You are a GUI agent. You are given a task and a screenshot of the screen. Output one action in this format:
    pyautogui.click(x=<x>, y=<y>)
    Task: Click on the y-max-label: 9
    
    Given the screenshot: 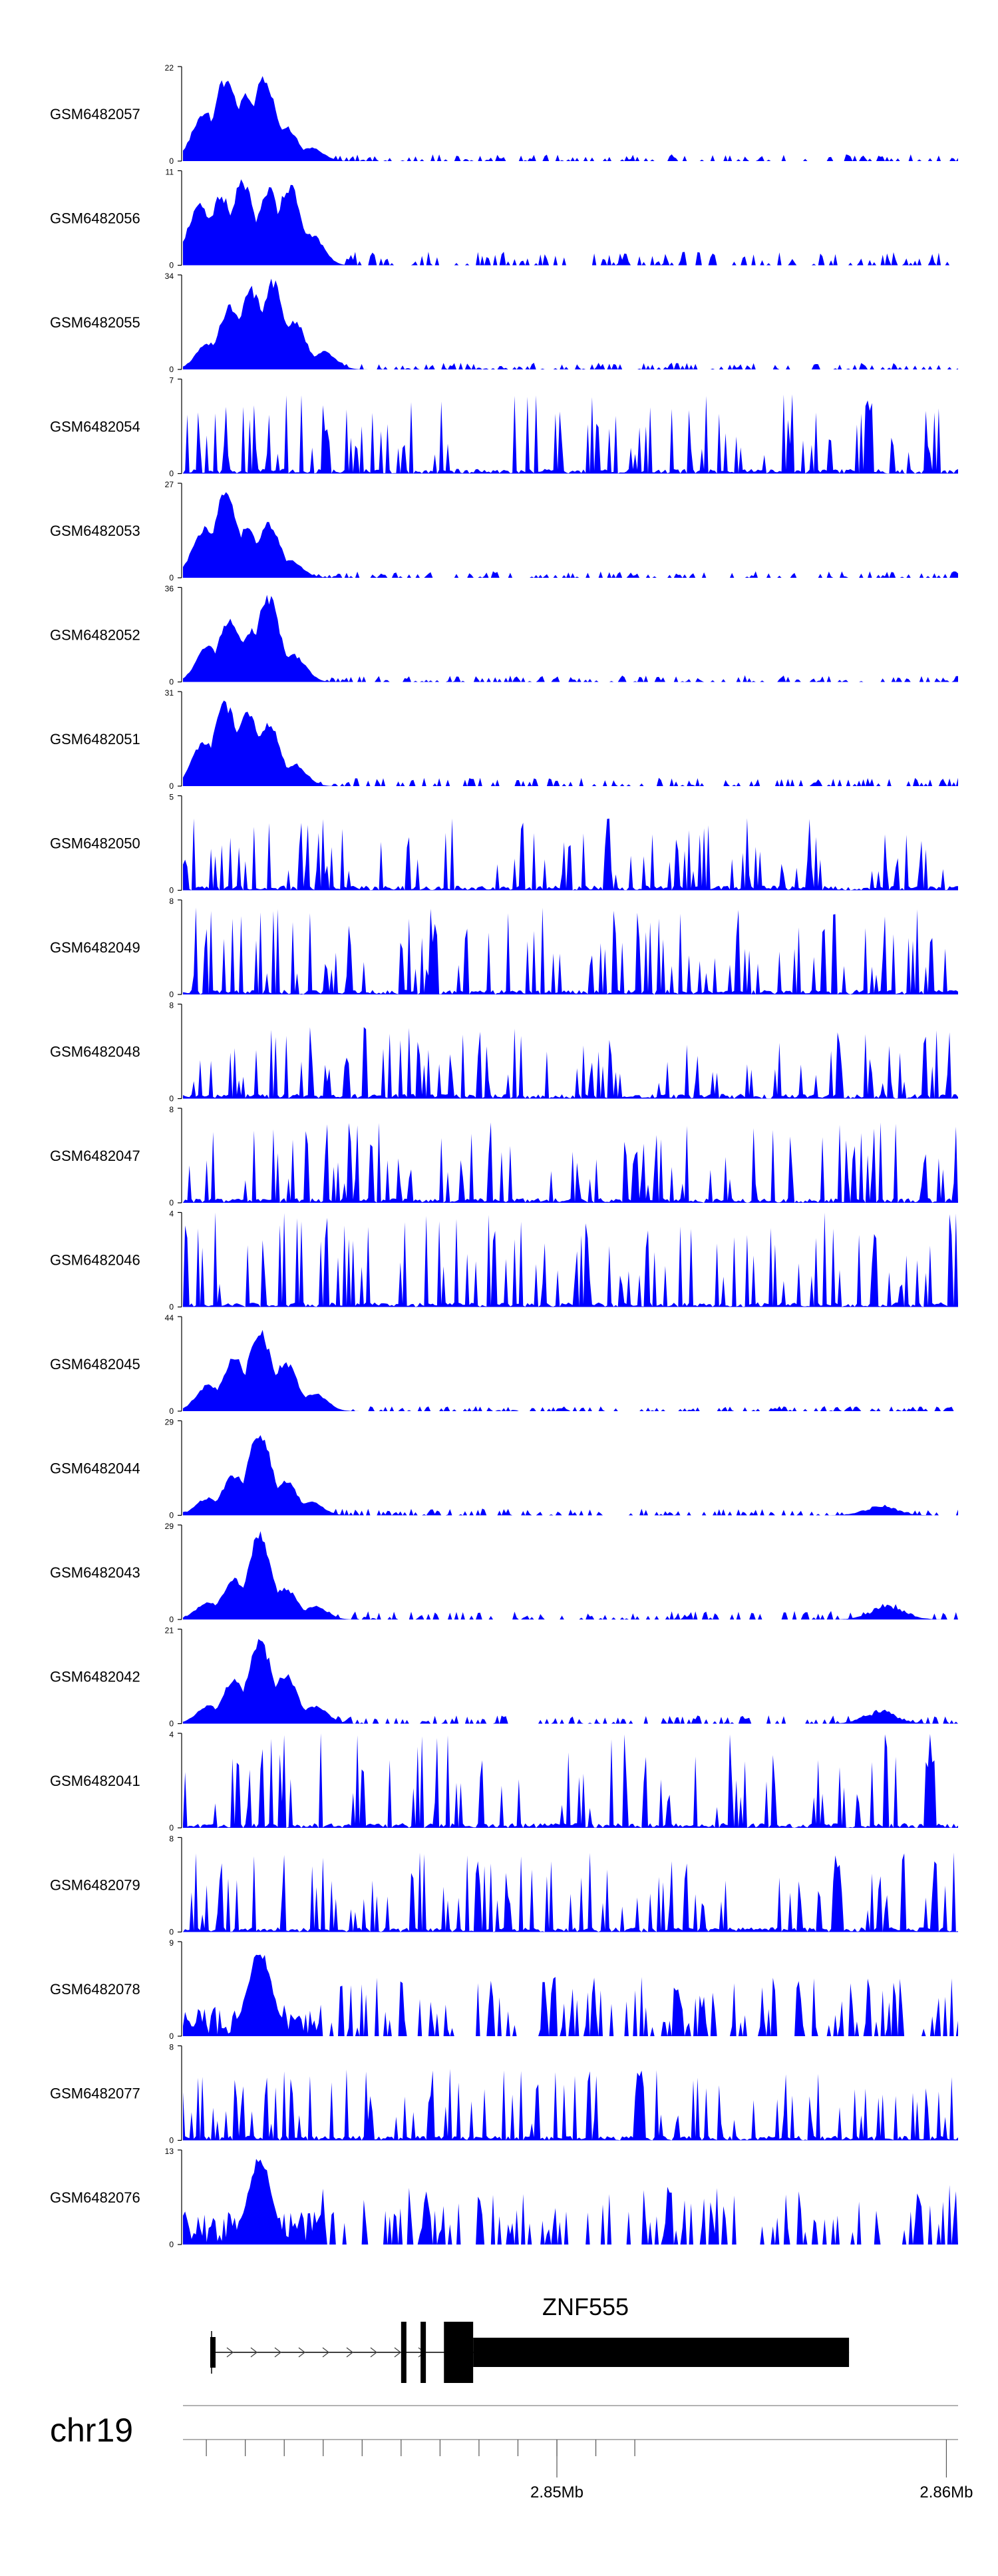 What is the action you would take?
    pyautogui.click(x=171, y=1943)
    